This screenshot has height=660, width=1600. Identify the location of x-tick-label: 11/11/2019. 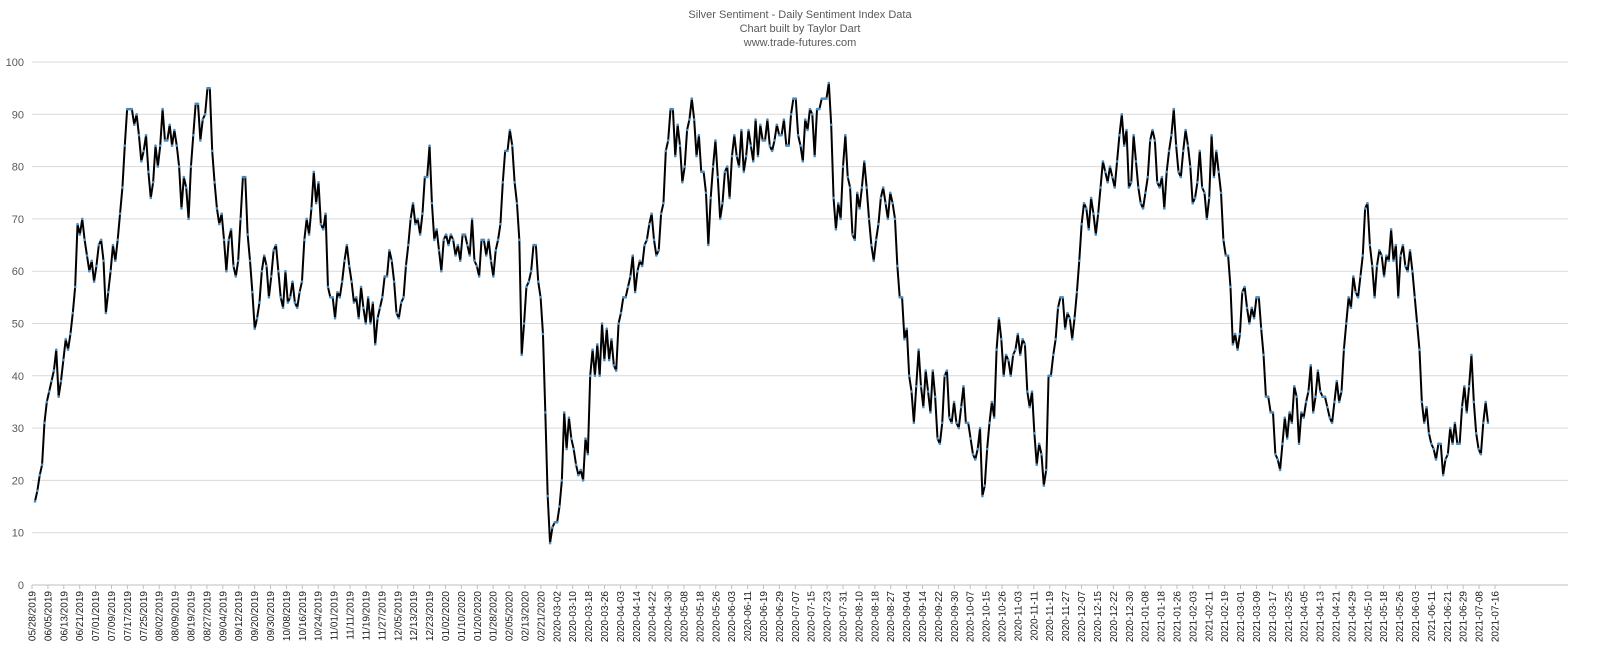
(351, 615).